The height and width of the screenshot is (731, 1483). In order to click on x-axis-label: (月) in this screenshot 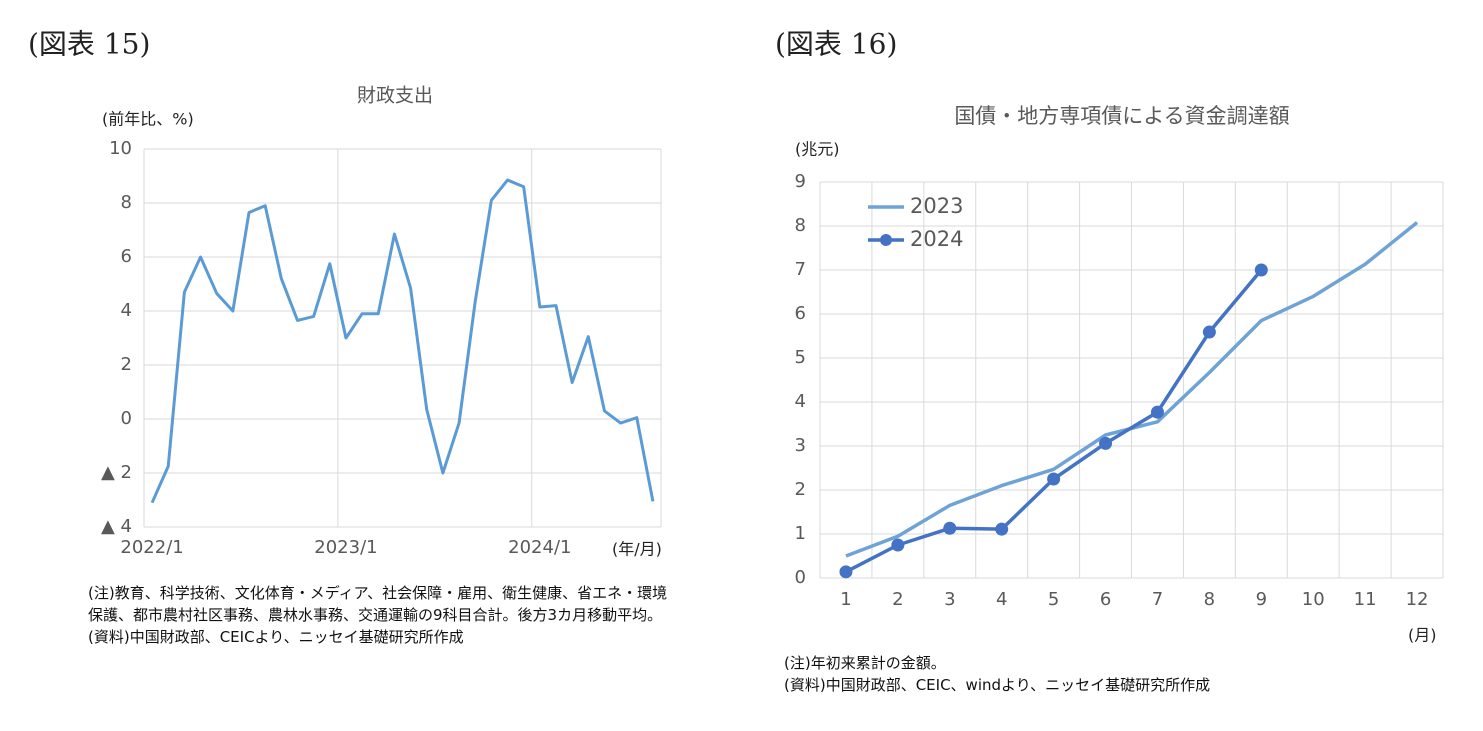, I will do `click(1422, 635)`.